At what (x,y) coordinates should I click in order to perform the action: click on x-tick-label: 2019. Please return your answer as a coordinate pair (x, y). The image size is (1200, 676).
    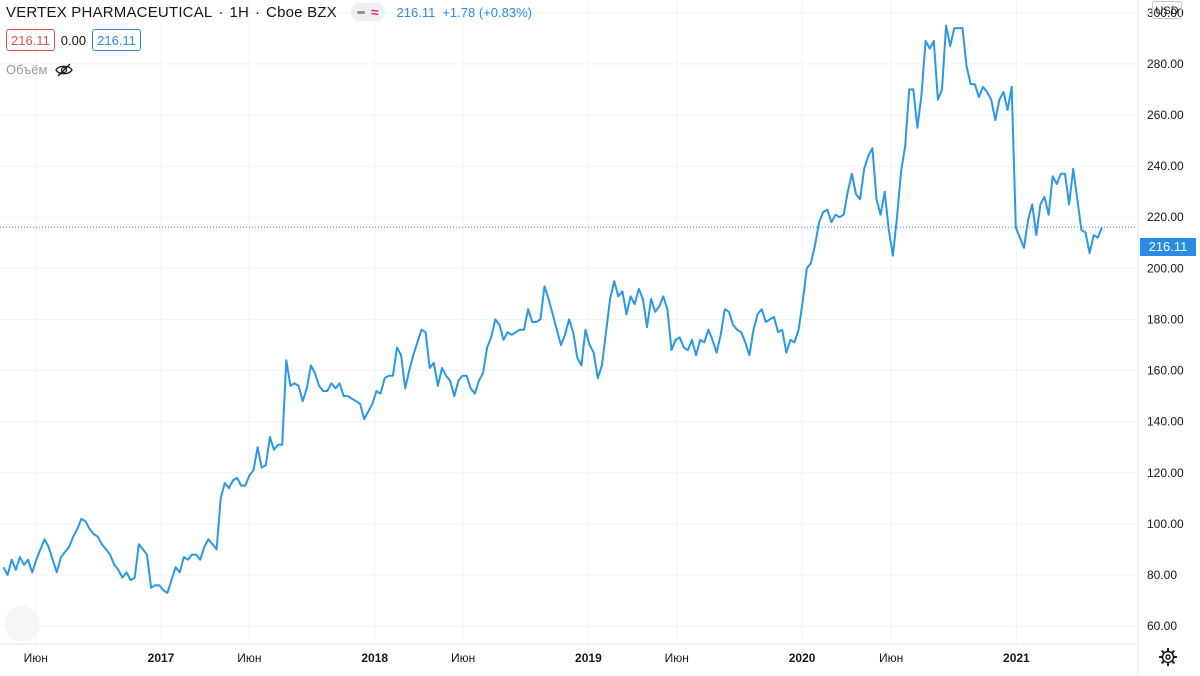
    Looking at the image, I should click on (588, 658).